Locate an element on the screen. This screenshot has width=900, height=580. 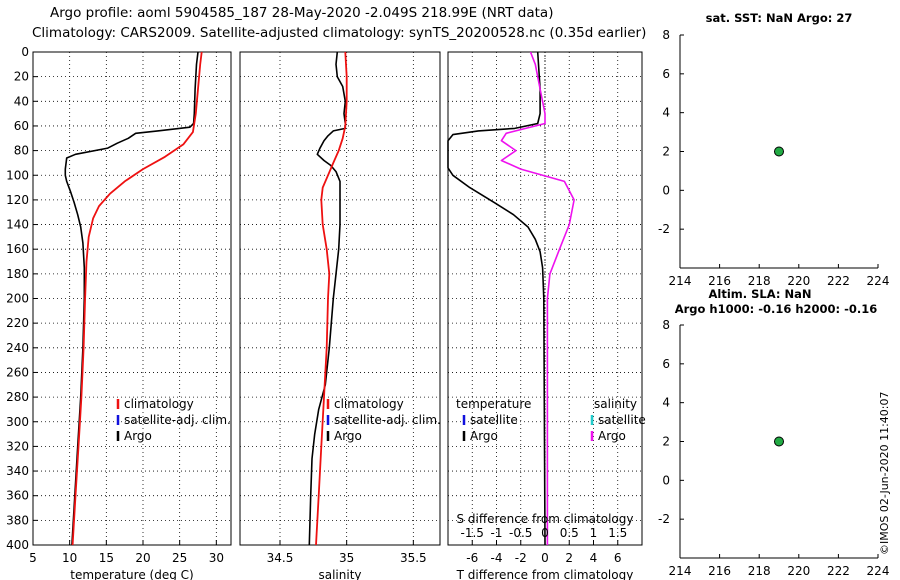
altim-subtitle: Argo h1000: -0.16 h2000: -0.16 is located at coordinates (776, 309).